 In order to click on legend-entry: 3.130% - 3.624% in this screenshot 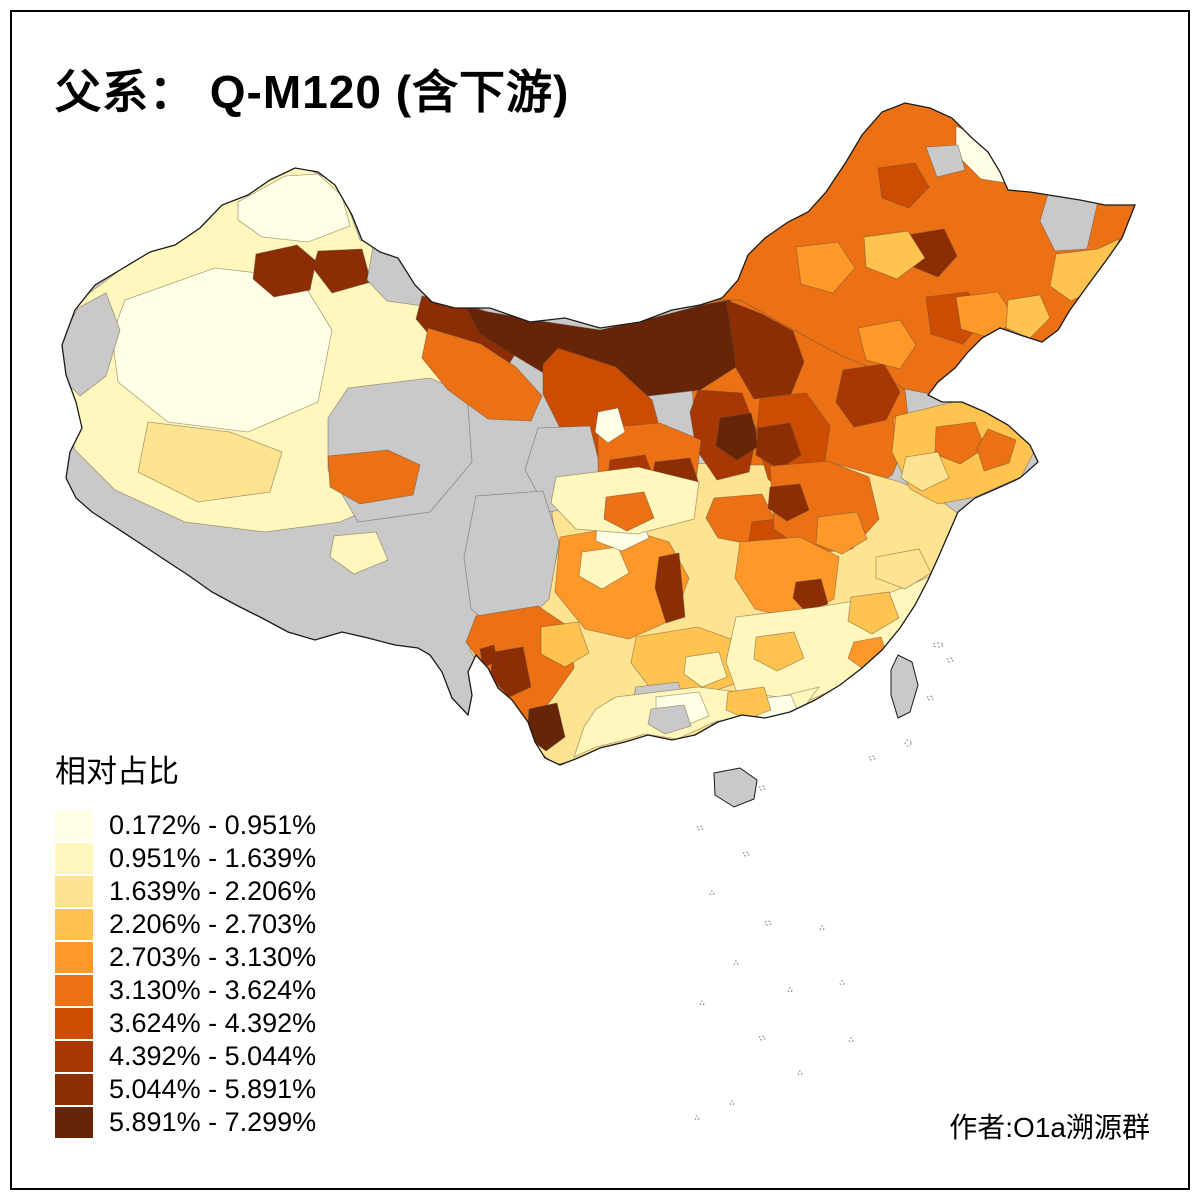, I will do `click(185, 990)`.